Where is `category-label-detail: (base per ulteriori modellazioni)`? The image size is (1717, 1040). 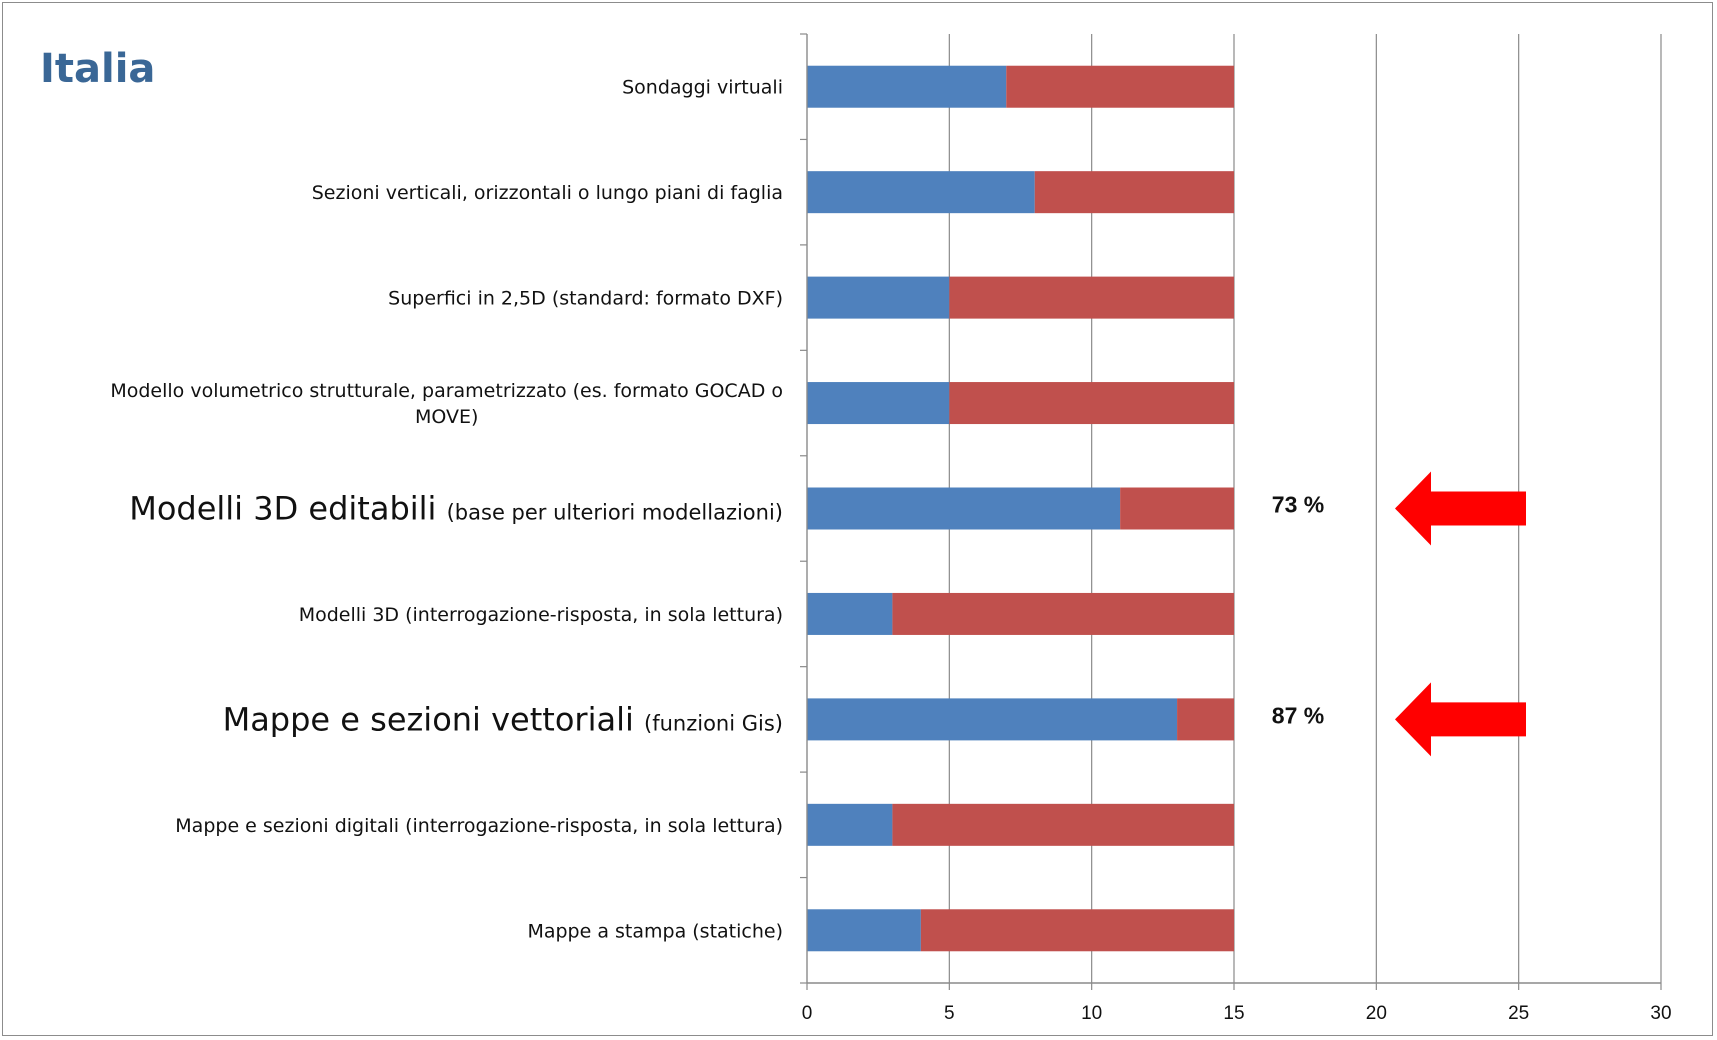 category-label-detail: (base per ulteriori modellazioni) is located at coordinates (615, 513).